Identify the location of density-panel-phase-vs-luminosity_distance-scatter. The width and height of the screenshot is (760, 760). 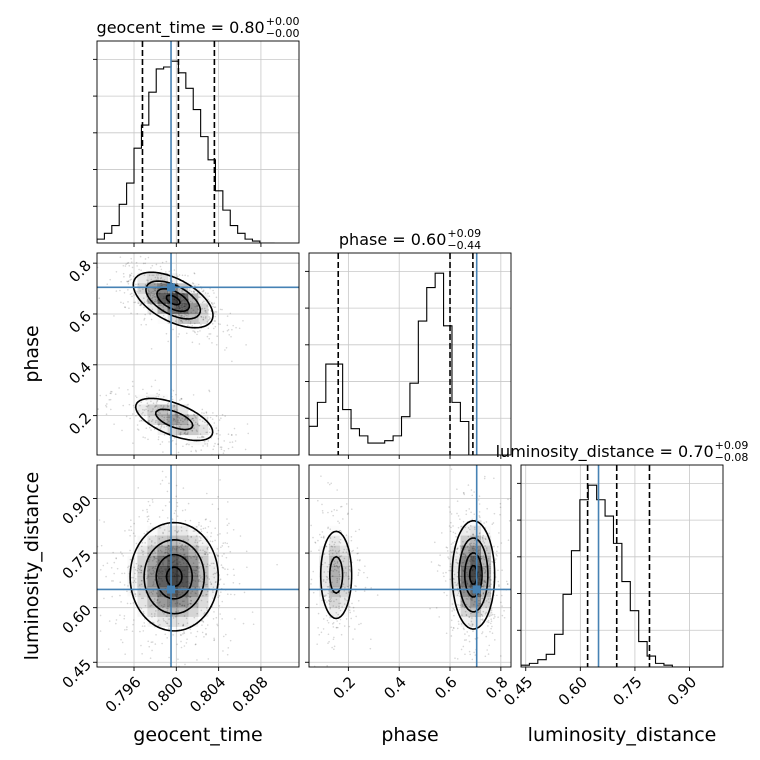
(410, 567).